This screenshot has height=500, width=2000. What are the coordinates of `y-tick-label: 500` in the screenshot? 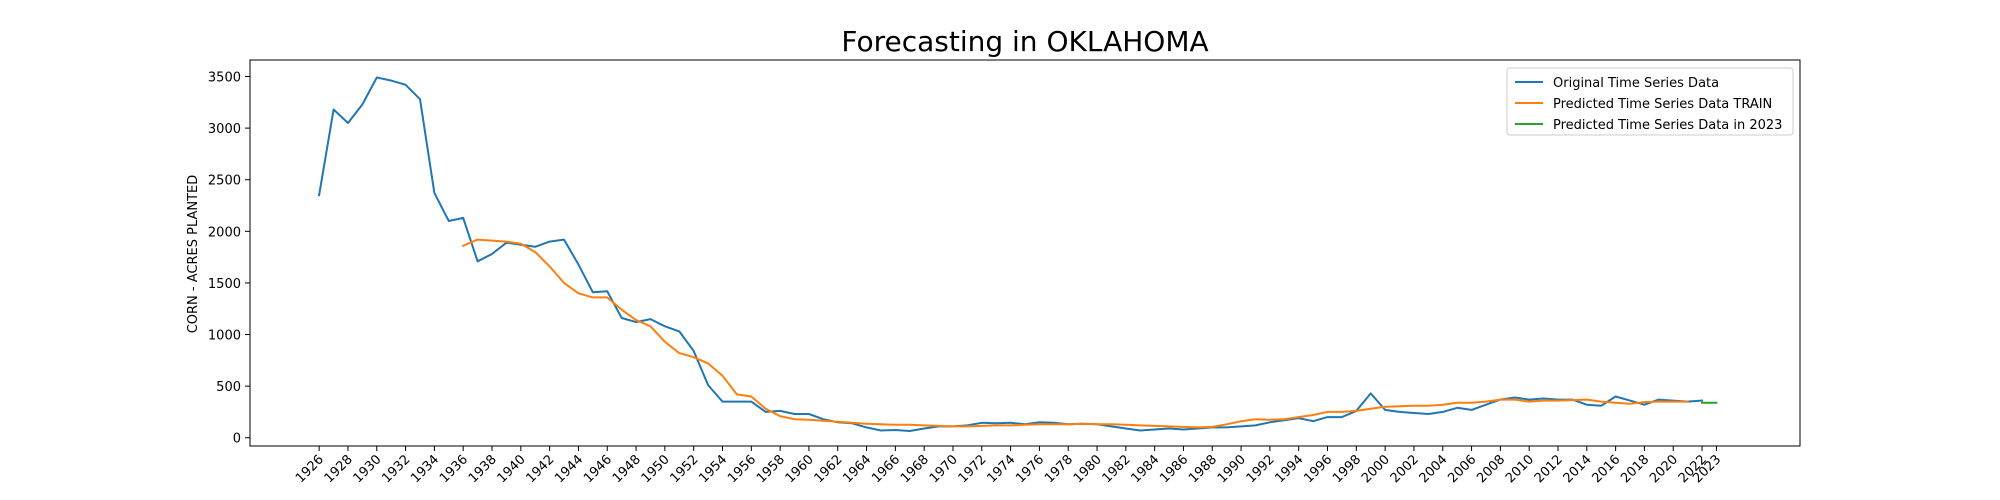 It's located at (228, 387).